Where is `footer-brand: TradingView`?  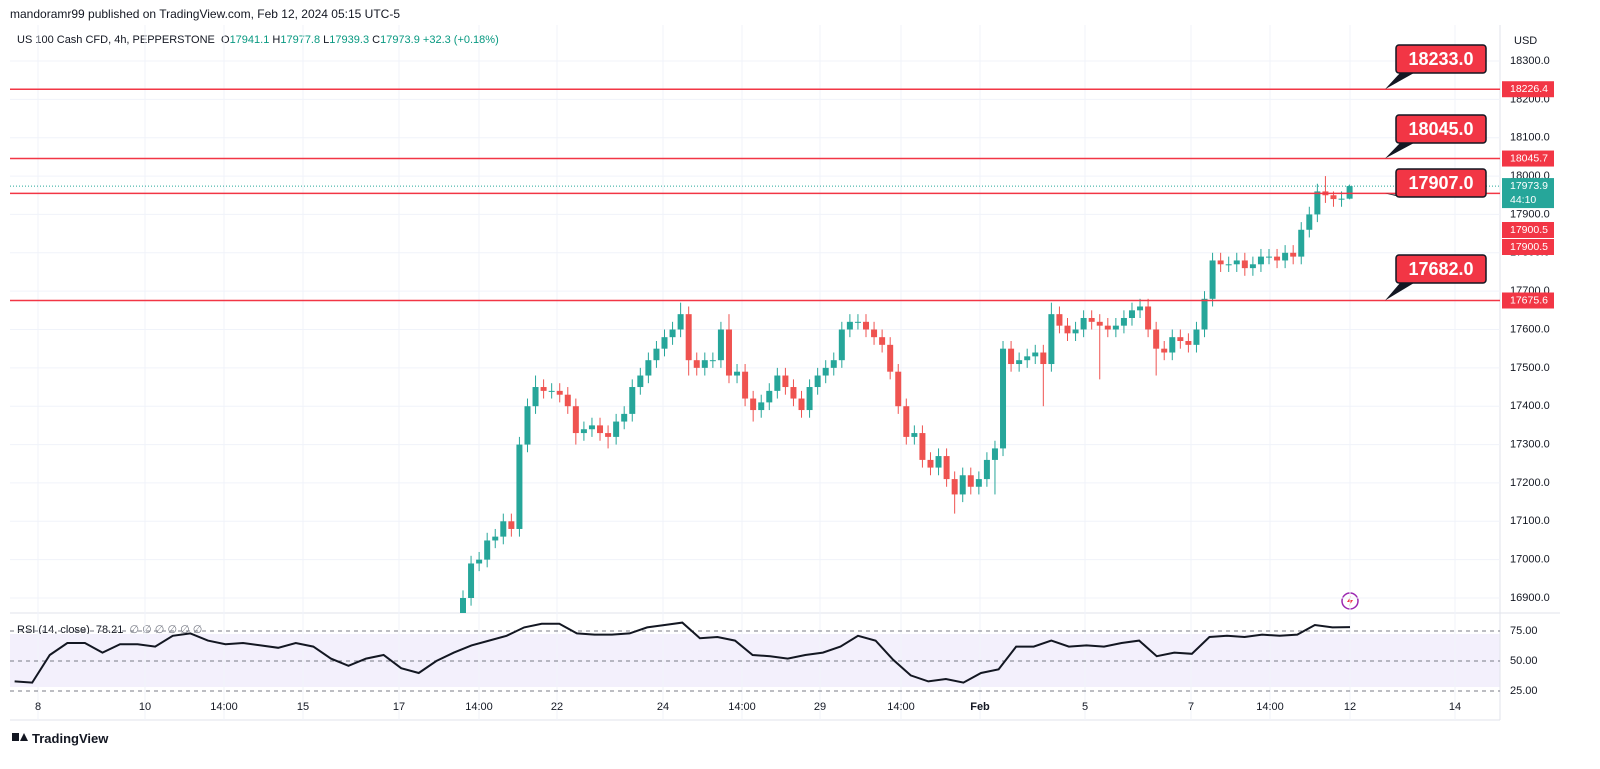 footer-brand: TradingView is located at coordinates (70, 738).